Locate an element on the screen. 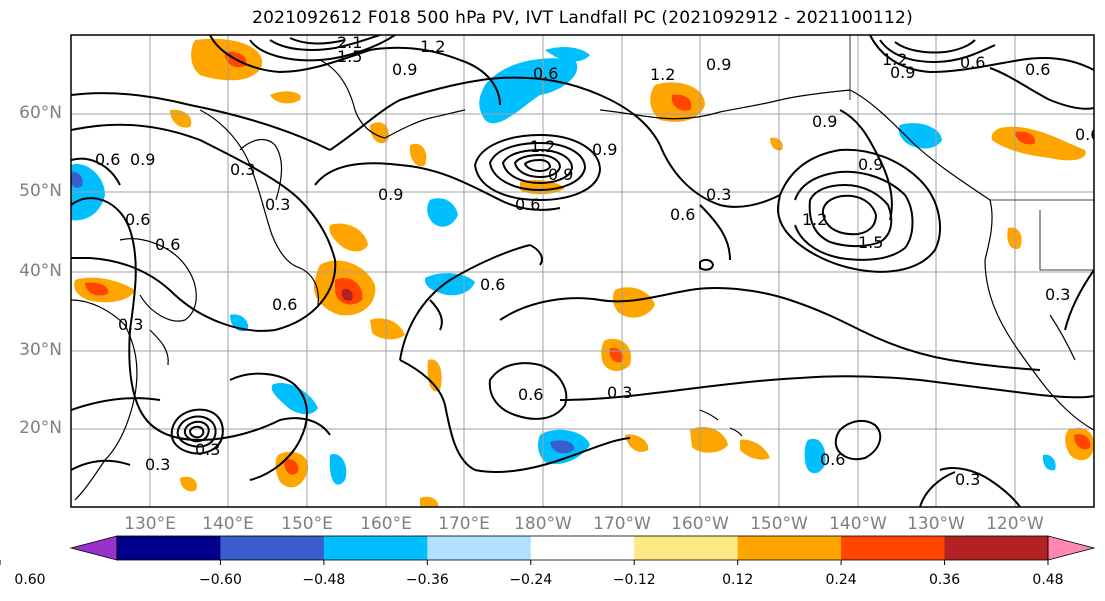  borders is located at coordinates (971, 153).